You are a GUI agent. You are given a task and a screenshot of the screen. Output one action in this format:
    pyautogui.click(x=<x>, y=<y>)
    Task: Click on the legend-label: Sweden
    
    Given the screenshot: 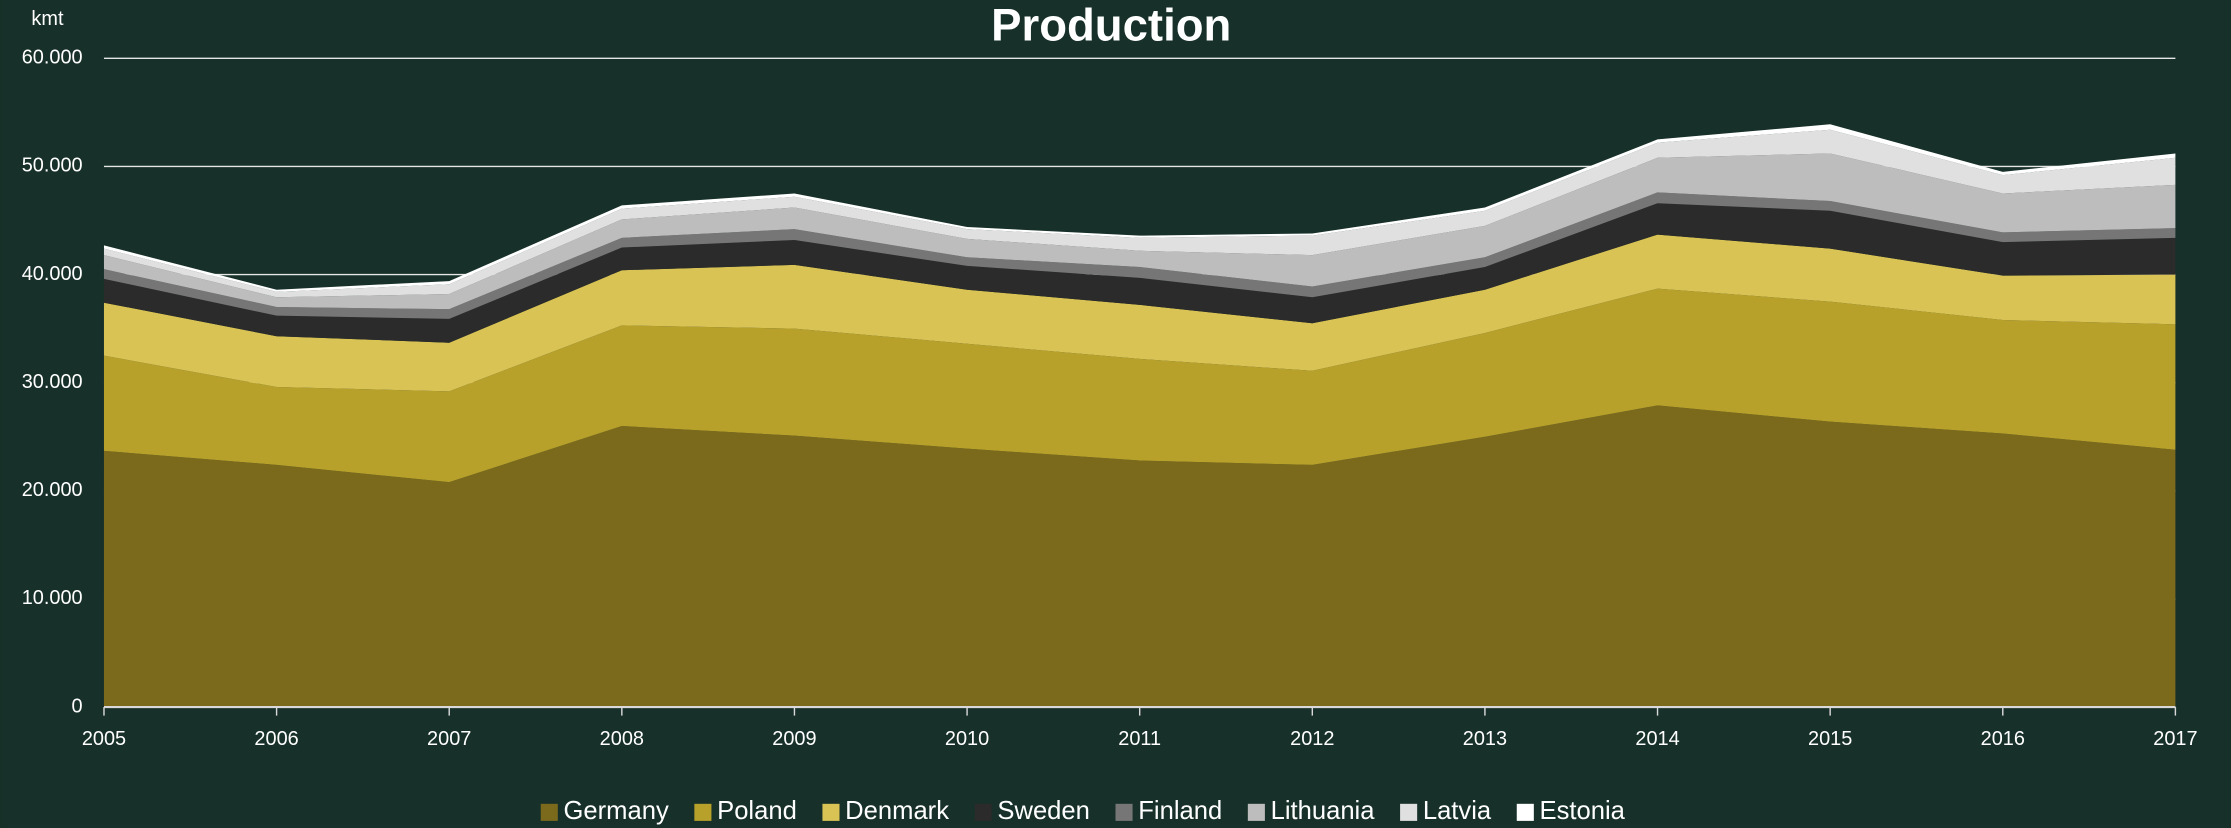 What is the action you would take?
    pyautogui.click(x=1043, y=811)
    